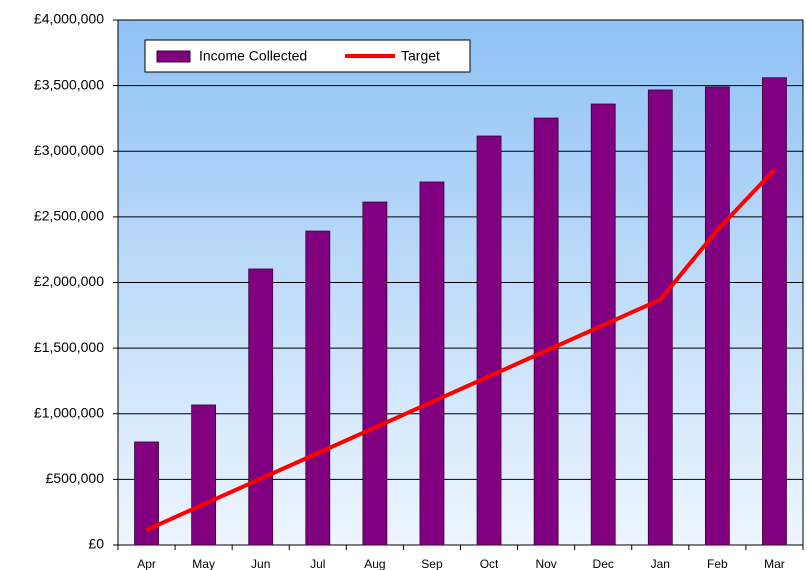  What do you see at coordinates (660, 563) in the screenshot?
I see `x-tick-label: Jan` at bounding box center [660, 563].